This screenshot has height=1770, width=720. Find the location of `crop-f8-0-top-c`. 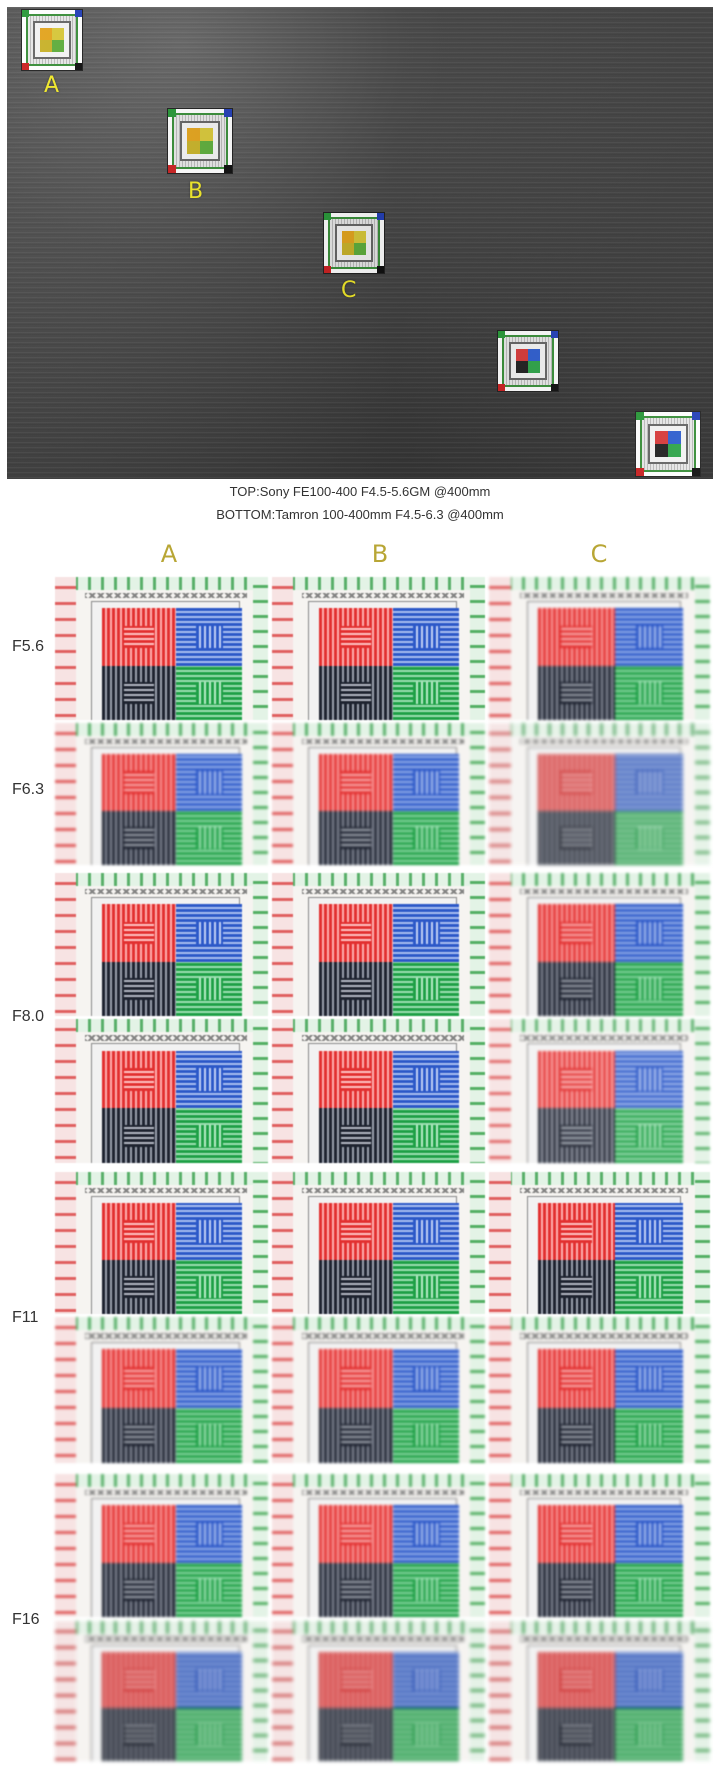

crop-f8-0-top-c is located at coordinates (599, 944).